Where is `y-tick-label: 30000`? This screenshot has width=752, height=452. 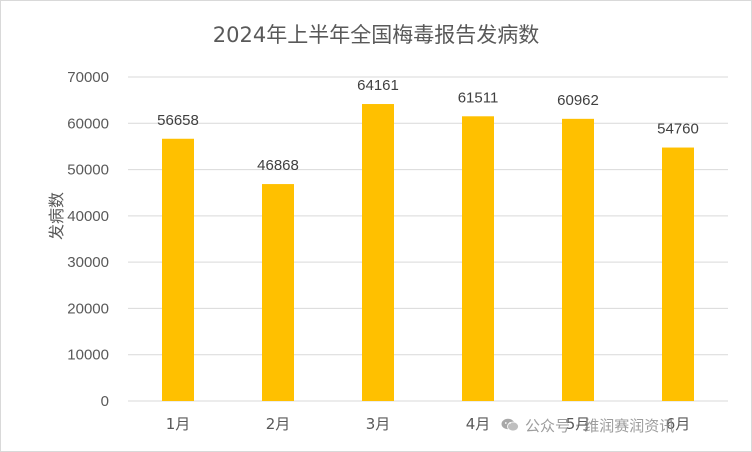 y-tick-label: 30000 is located at coordinates (88, 262).